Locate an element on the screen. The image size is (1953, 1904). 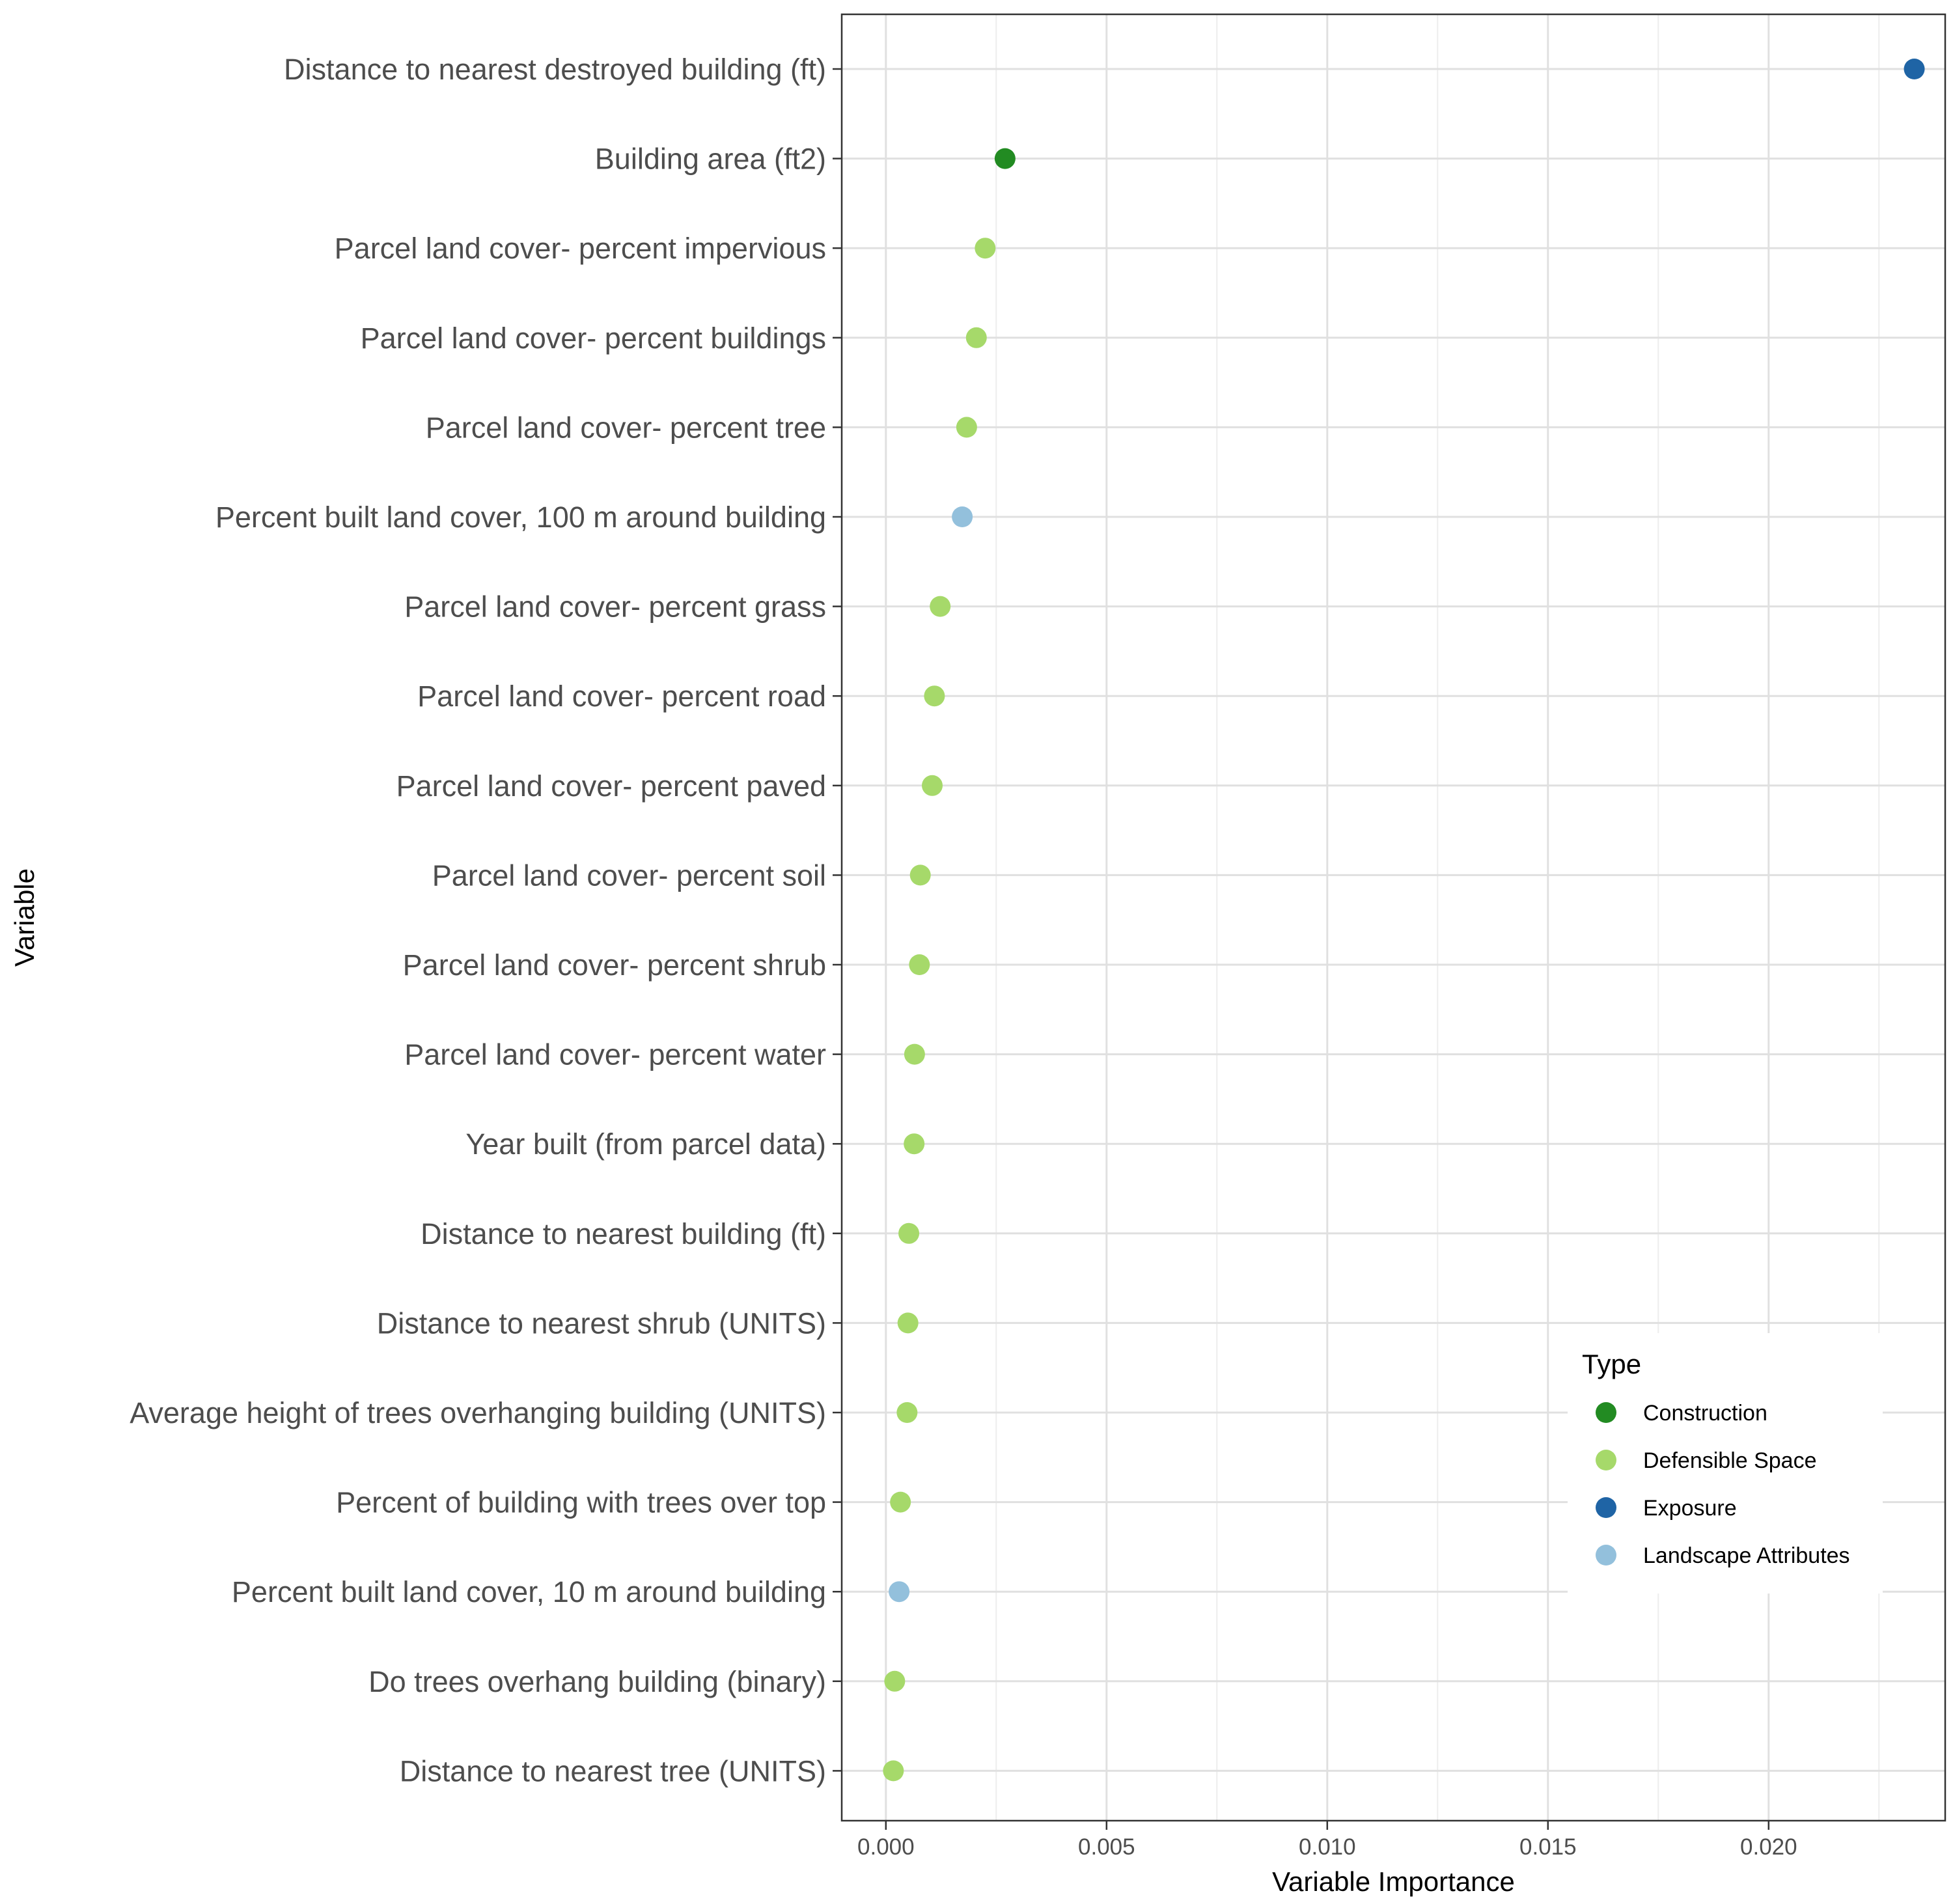
y-tick-label: Parcel land cover- percent buildings is located at coordinates (593, 339).